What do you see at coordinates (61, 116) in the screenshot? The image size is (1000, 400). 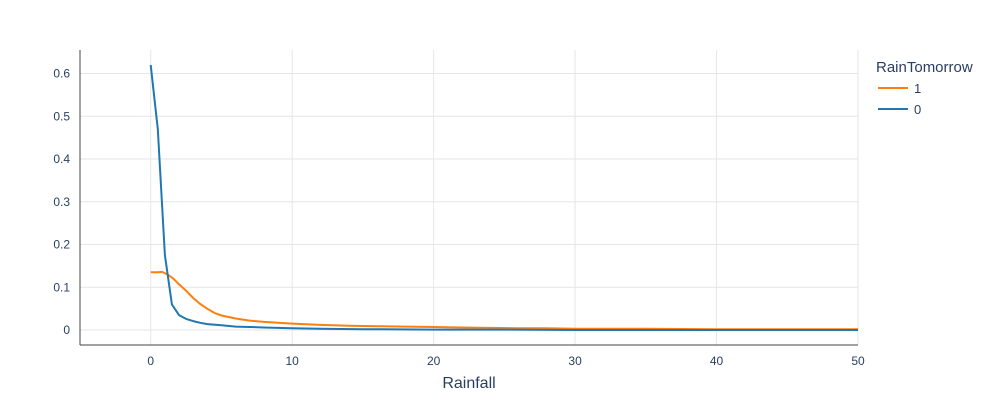 I see `y-tick-label: 0.5` at bounding box center [61, 116].